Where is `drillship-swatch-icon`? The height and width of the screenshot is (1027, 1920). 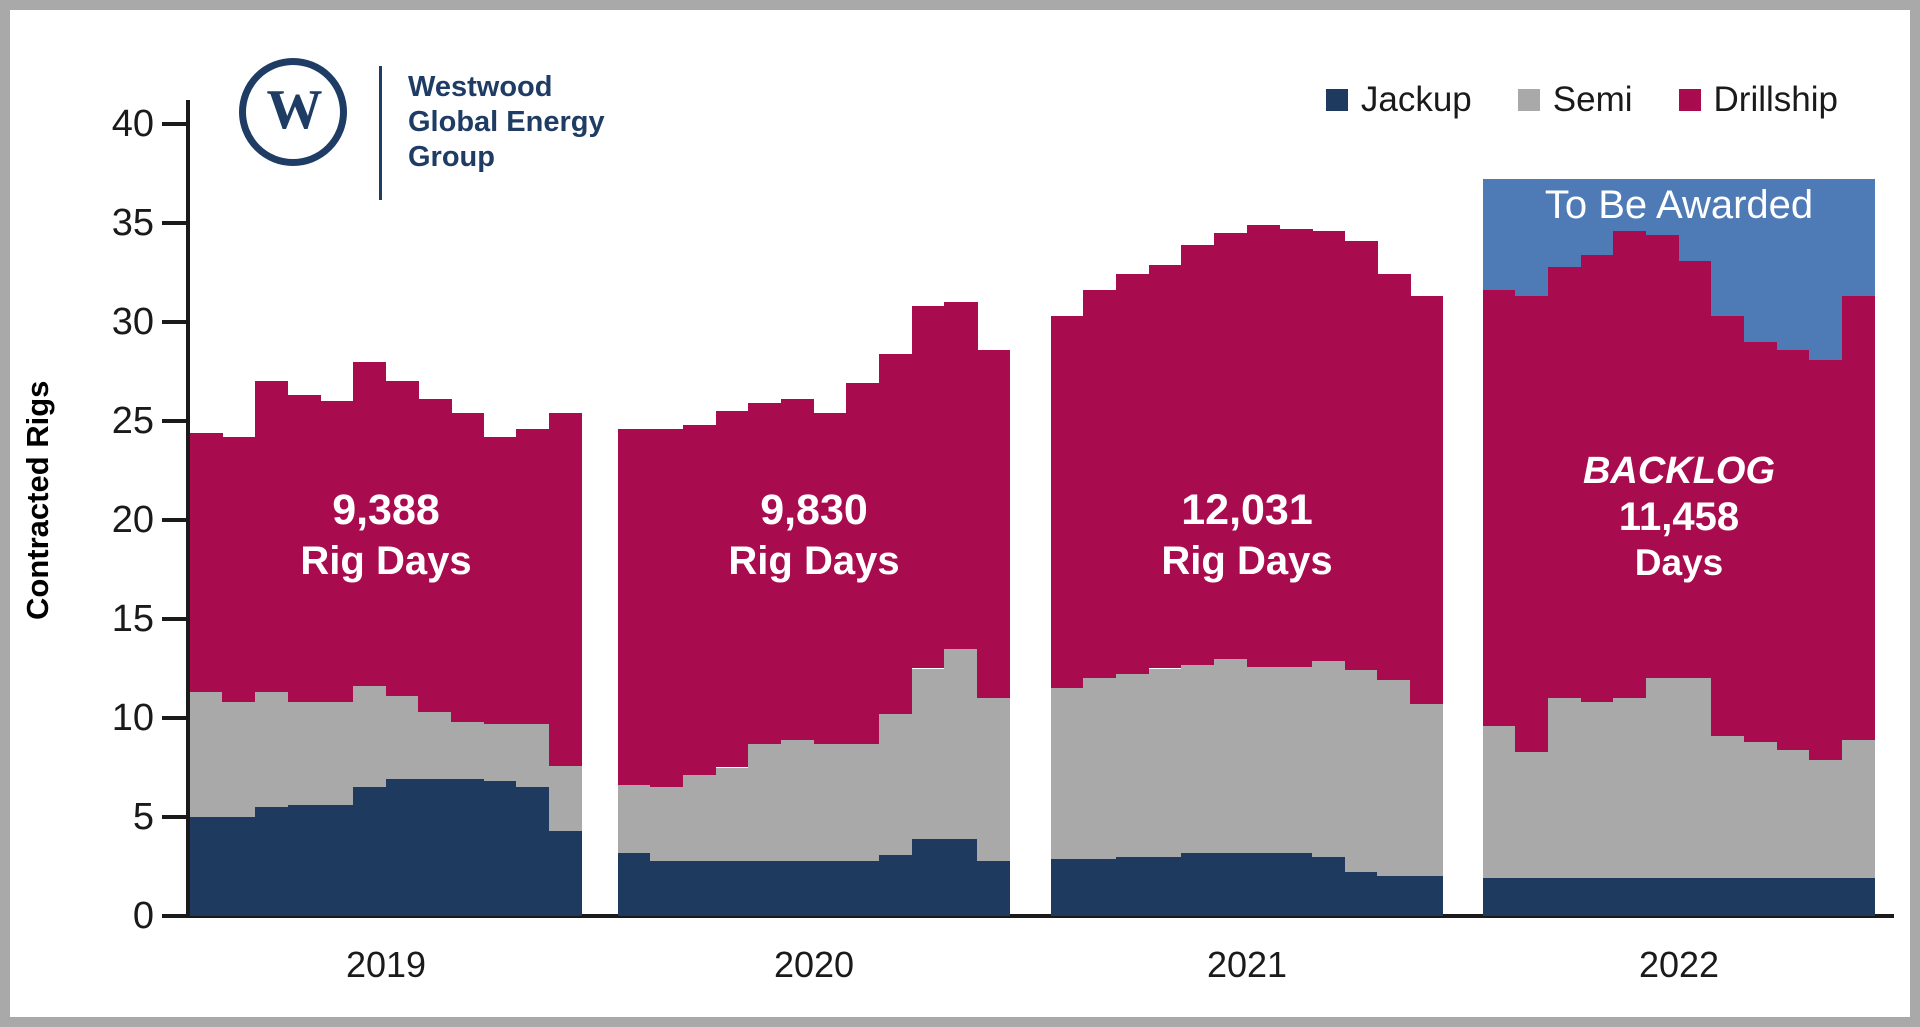 drillship-swatch-icon is located at coordinates (1689, 100).